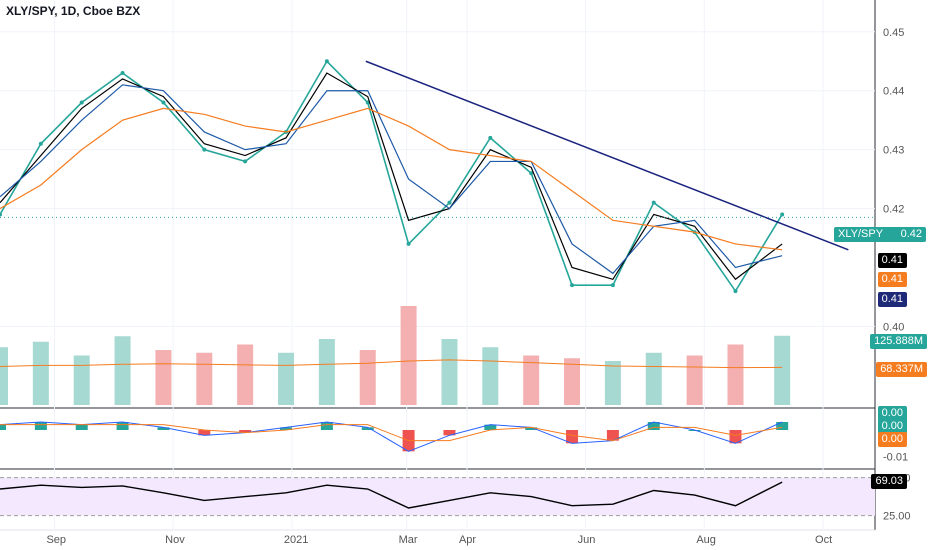  I want to click on rsi-tick-label: 25.00, so click(897, 517).